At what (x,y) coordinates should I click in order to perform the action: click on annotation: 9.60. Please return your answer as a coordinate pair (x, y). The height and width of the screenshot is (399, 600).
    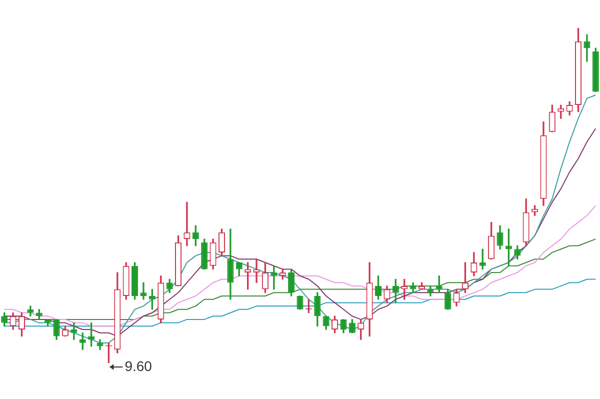
    Looking at the image, I should click on (138, 366).